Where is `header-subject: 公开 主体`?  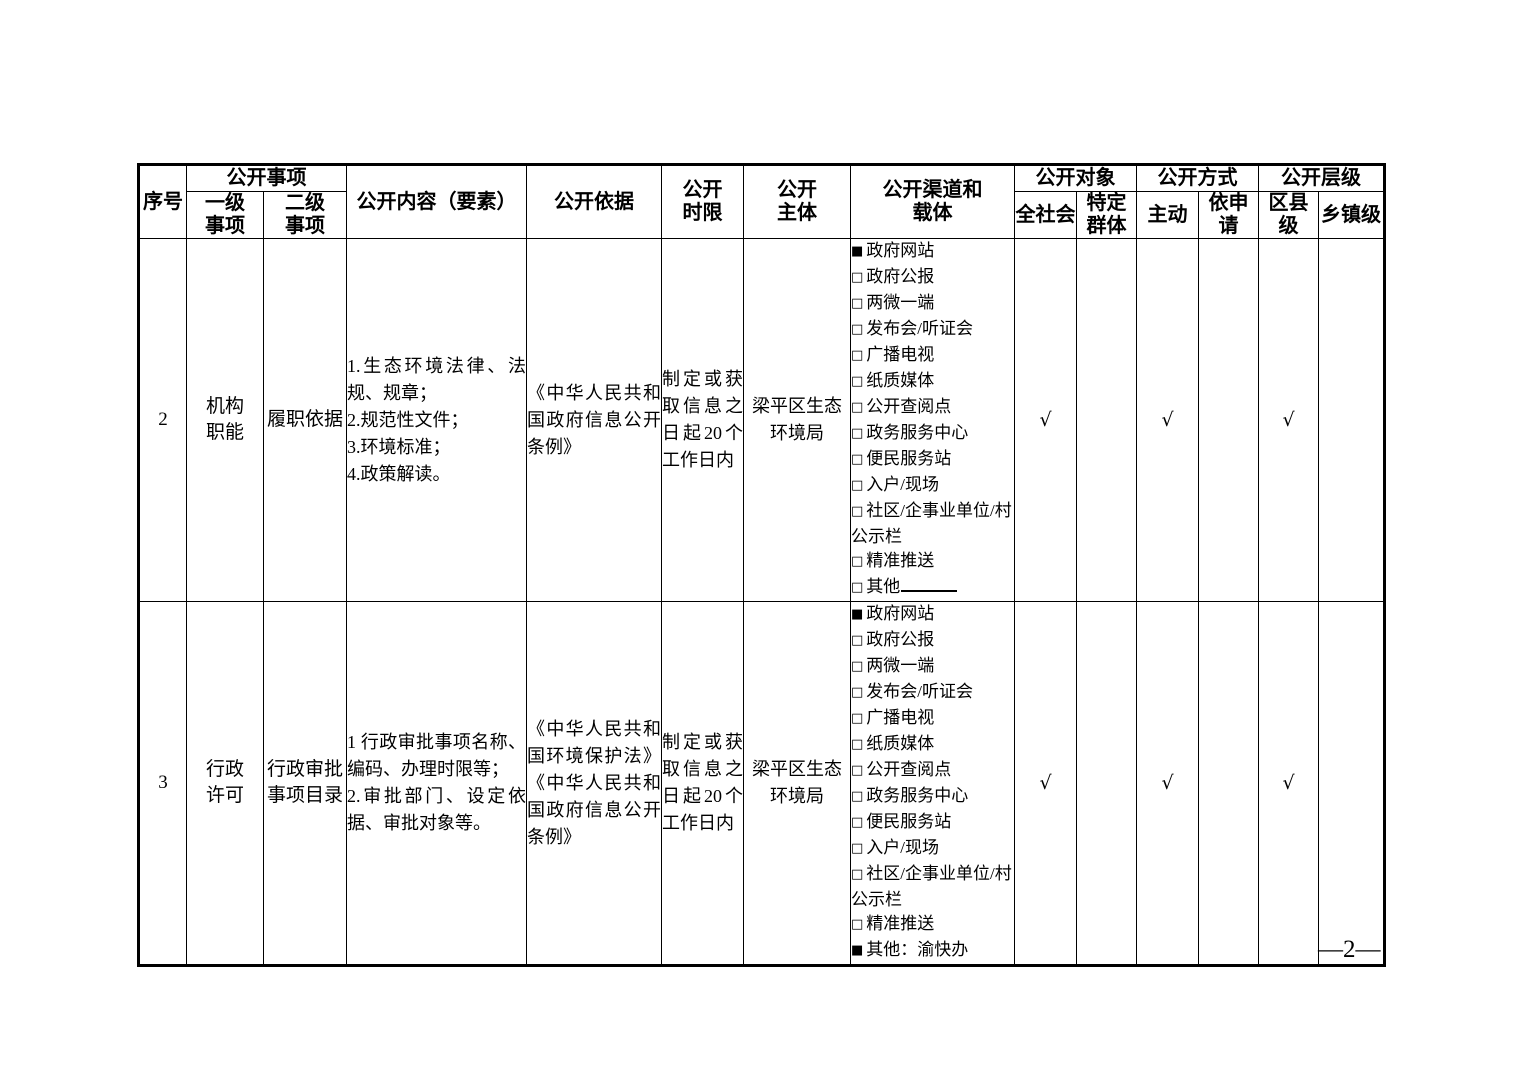
header-subject: 公开 主体 is located at coordinates (797, 201).